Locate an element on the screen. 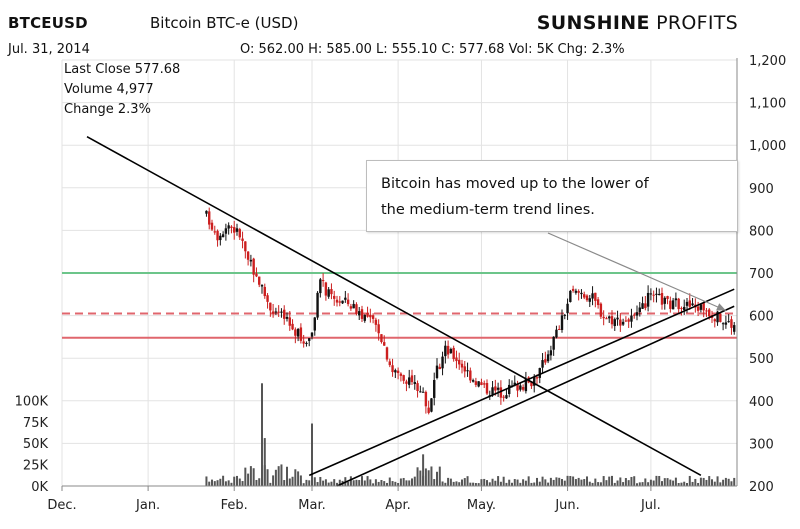 The height and width of the screenshot is (529, 800). last-close: Last Close 577.68 is located at coordinates (122, 69).